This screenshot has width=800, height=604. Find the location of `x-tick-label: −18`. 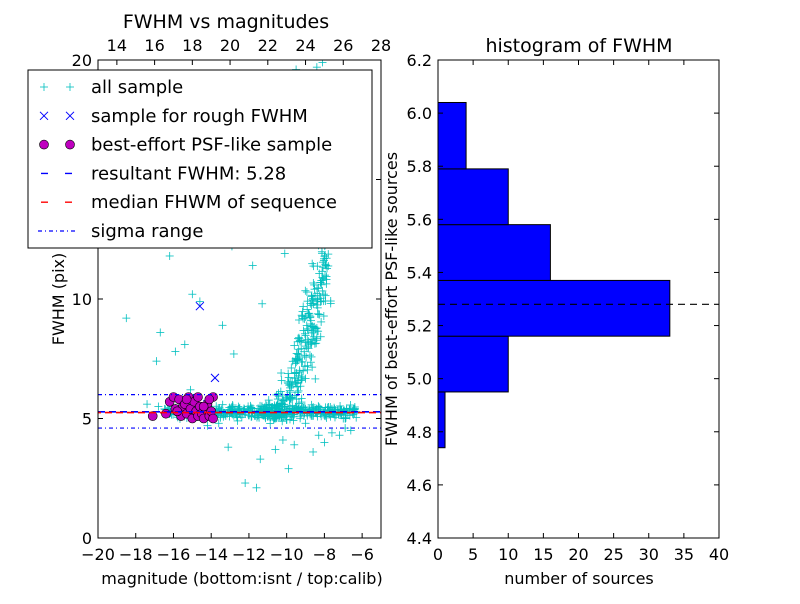

x-tick-label: −18 is located at coordinates (136, 554).